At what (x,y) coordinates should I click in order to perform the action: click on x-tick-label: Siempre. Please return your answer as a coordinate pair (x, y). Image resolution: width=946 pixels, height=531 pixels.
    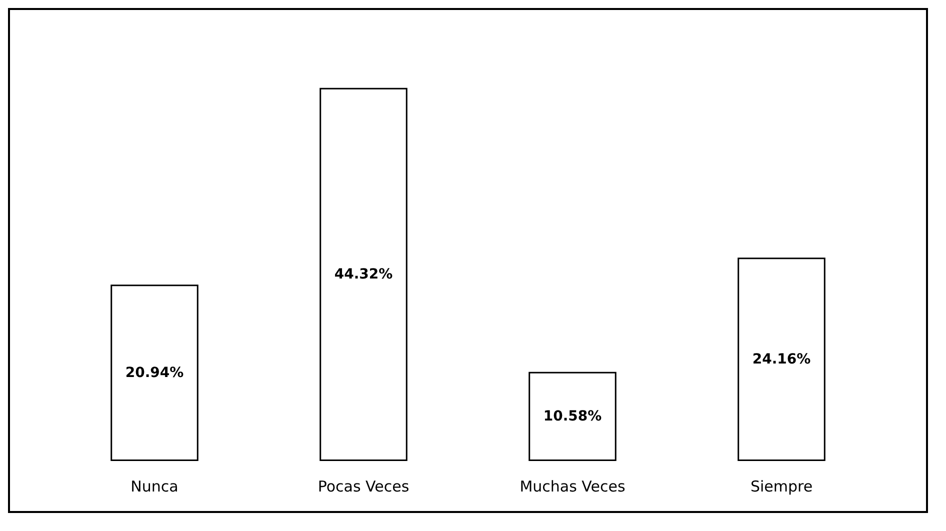
    Looking at the image, I should click on (781, 487).